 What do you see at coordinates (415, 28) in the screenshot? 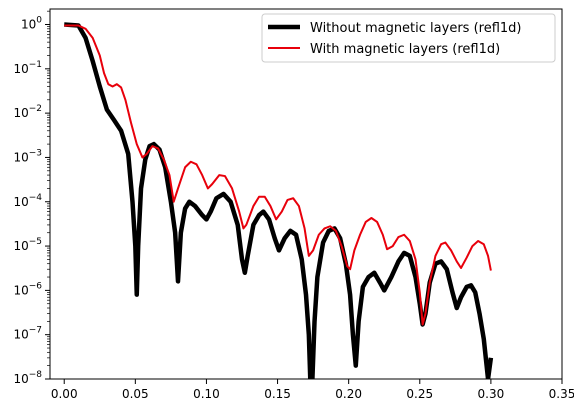
I see `legend-label-without-magnetic: Without magnetic layers (refl1d)` at bounding box center [415, 28].